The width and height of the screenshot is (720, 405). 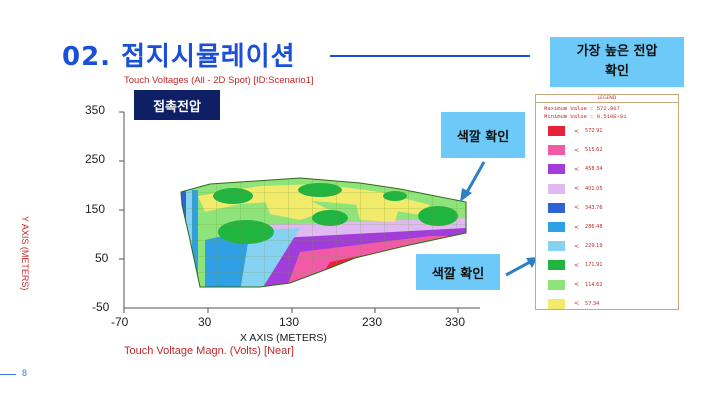 What do you see at coordinates (594, 188) in the screenshot?
I see `legend-value: 401.05` at bounding box center [594, 188].